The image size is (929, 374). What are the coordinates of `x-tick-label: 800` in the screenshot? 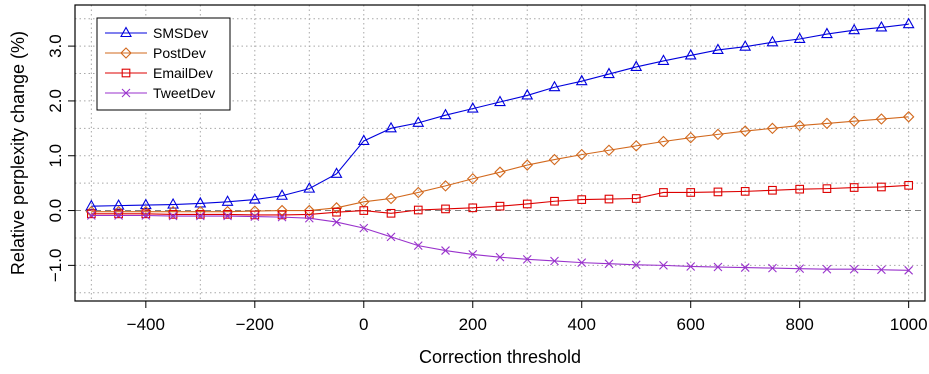 It's located at (799, 324).